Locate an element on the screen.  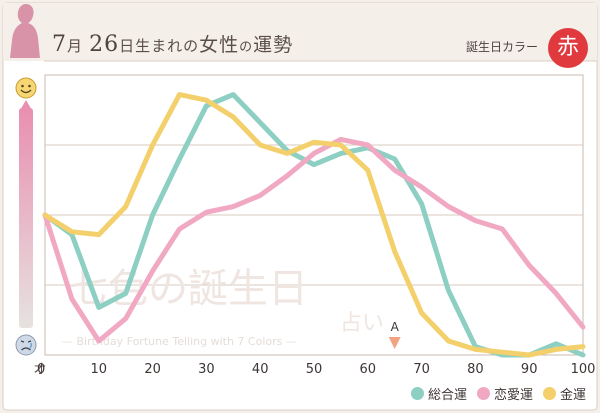
x-tick-label: 20 is located at coordinates (152, 369).